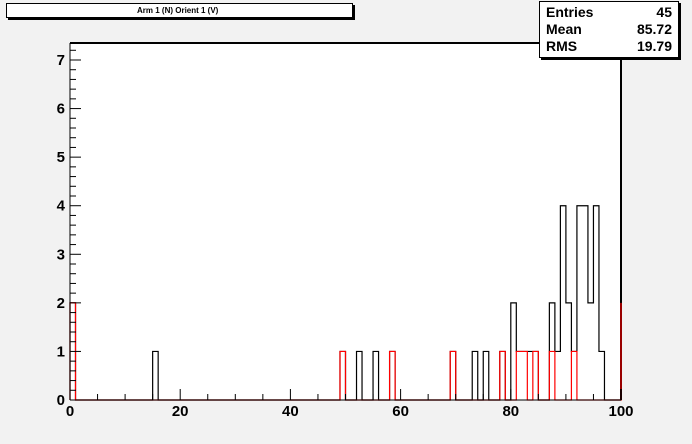 The width and height of the screenshot is (692, 444). I want to click on x-tick-label: 20, so click(180, 411).